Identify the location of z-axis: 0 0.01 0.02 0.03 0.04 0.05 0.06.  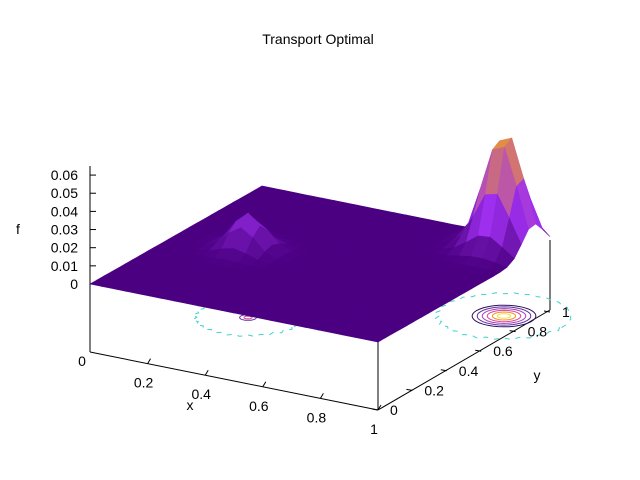
(73, 229).